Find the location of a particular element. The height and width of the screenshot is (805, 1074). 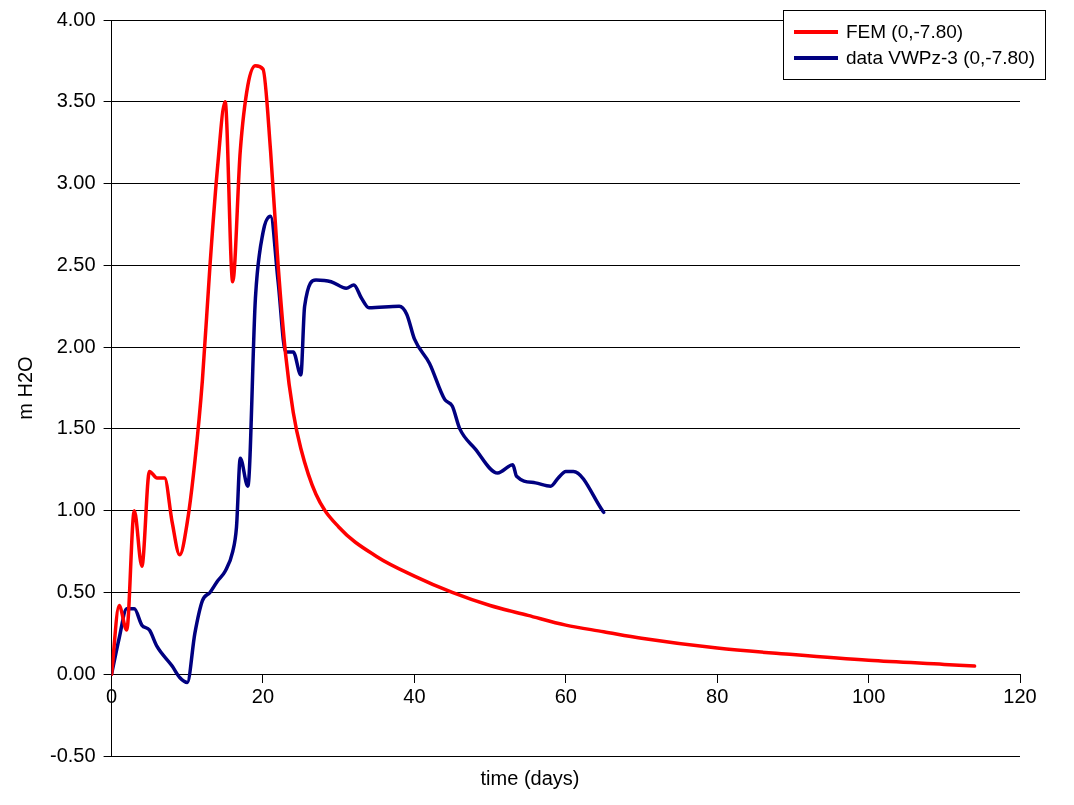

y-tick-label: 0.50 is located at coordinates (76, 590).